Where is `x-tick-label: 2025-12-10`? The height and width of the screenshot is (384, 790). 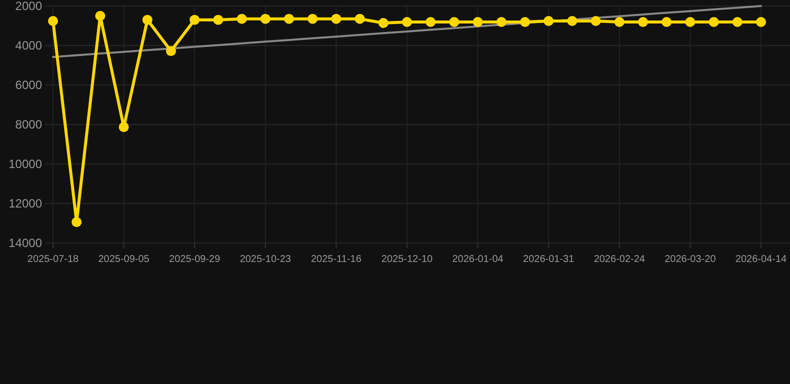 x-tick-label: 2025-12-10 is located at coordinates (407, 259).